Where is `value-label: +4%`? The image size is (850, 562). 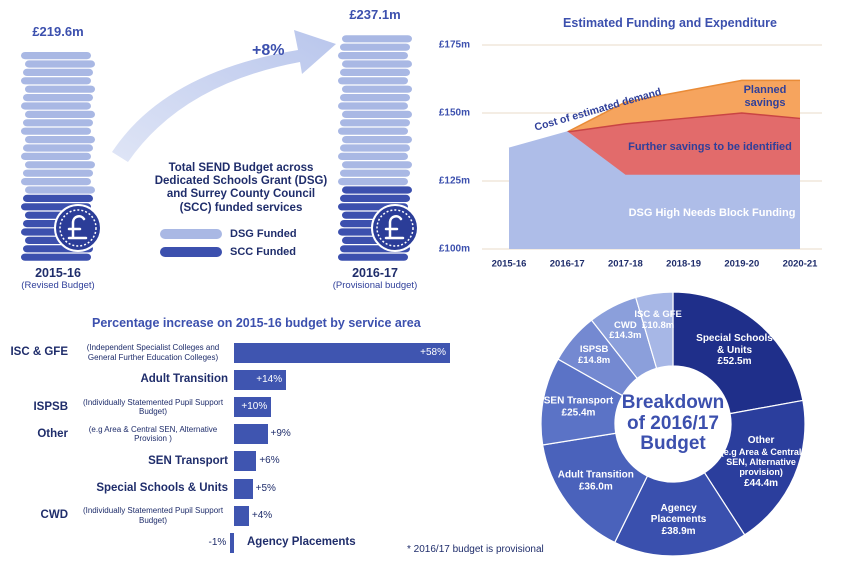 value-label: +4% is located at coordinates (262, 515).